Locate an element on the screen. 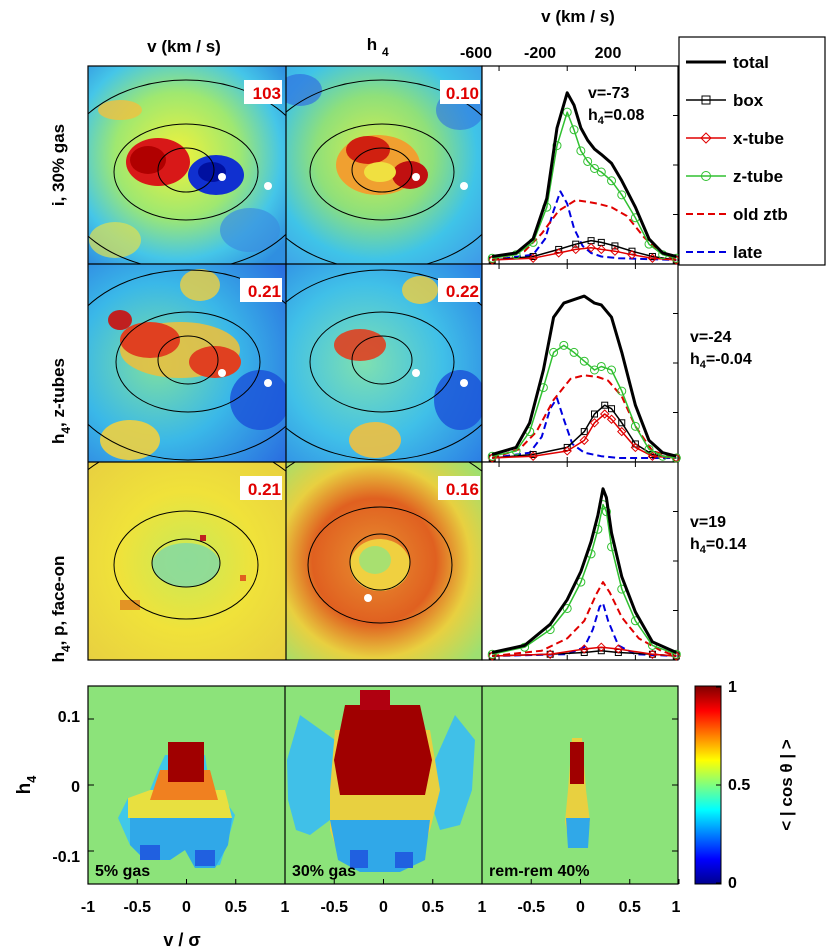 This screenshot has width=830, height=952. badge: 0.16 is located at coordinates (462, 489).